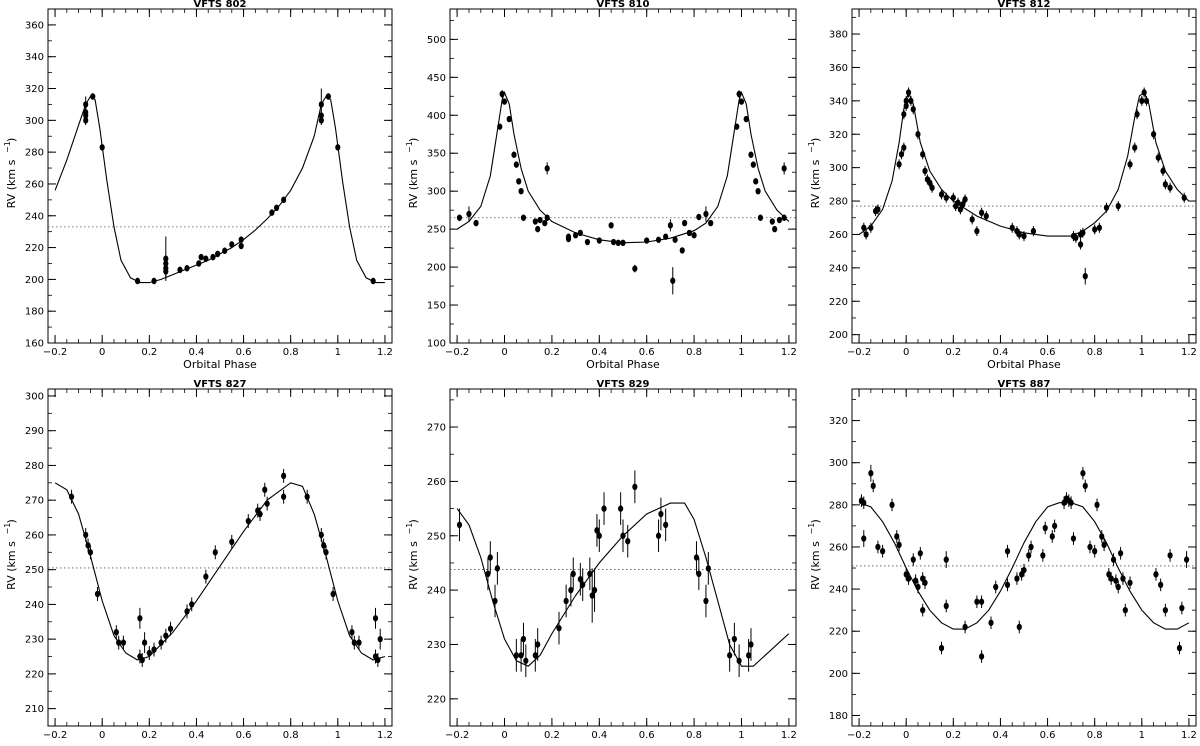 This screenshot has width=1200, height=746. What do you see at coordinates (436, 192) in the screenshot?
I see `y-tick-label: 300` at bounding box center [436, 192].